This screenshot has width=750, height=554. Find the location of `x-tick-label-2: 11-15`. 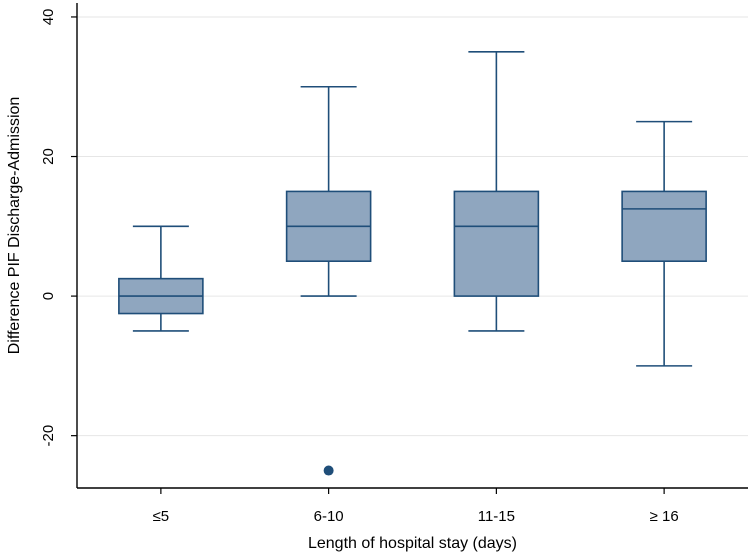

x-tick-label-2: 11-15 is located at coordinates (496, 516).